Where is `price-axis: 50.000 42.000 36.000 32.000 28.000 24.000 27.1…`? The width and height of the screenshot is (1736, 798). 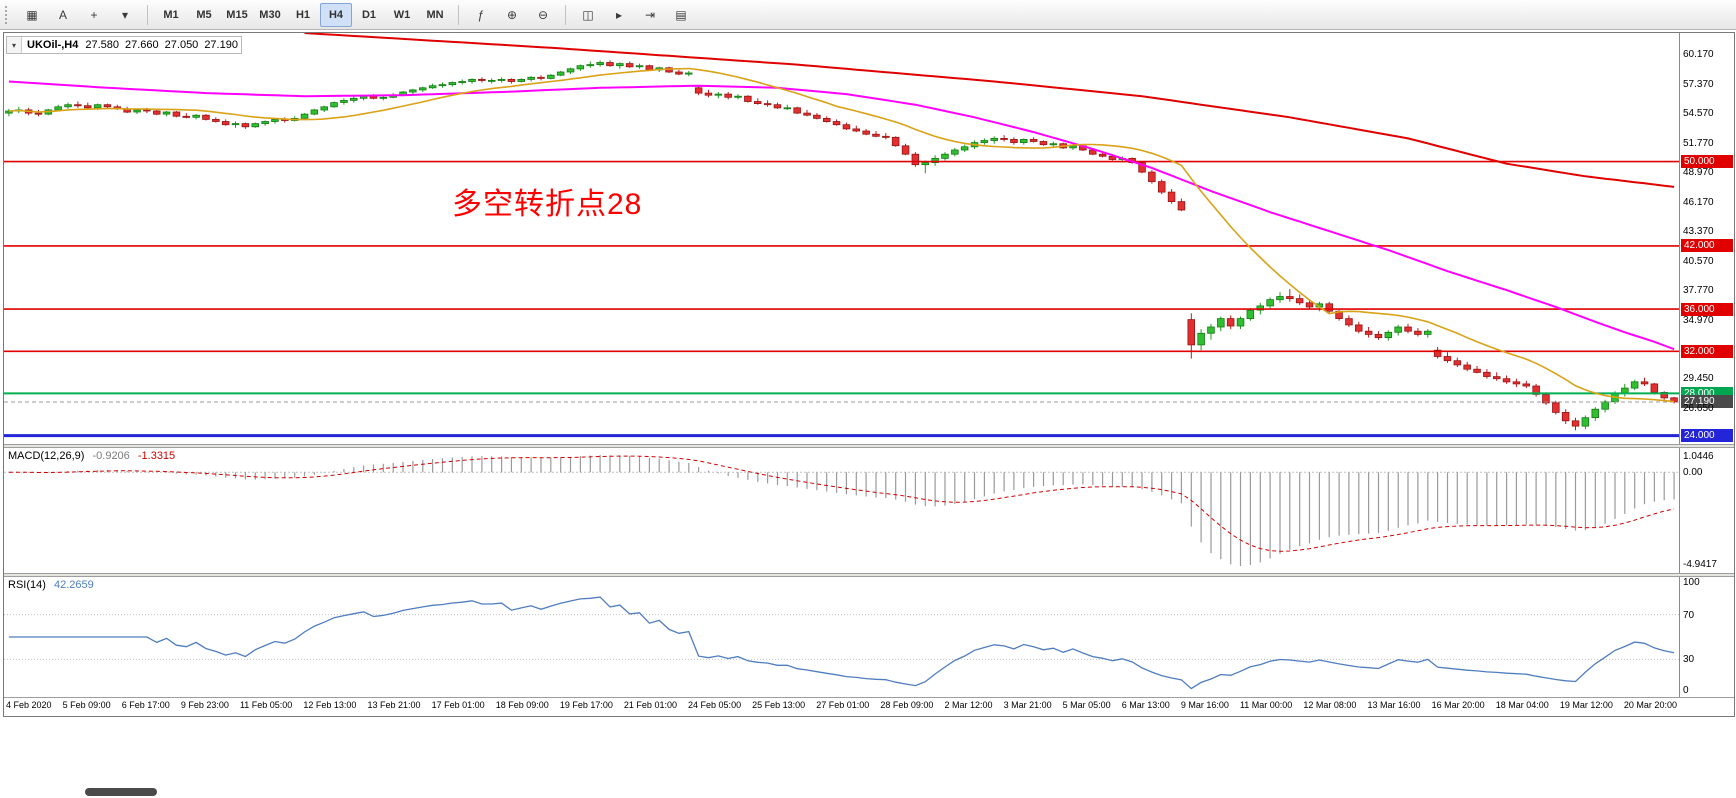
price-axis: 50.000 42.000 36.000 32.000 28.000 24.000 27.1… is located at coordinates (1706, 238).